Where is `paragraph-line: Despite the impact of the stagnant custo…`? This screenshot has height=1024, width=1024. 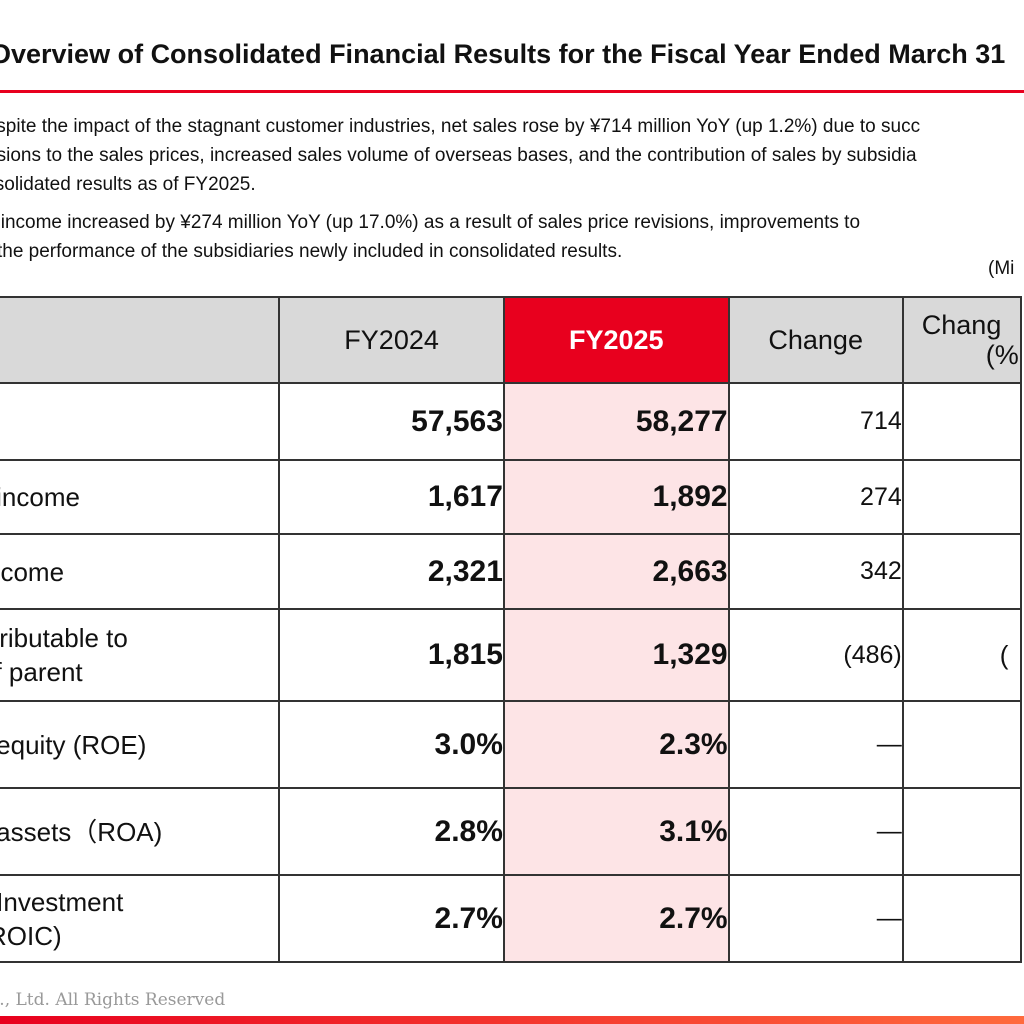 paragraph-line: Despite the impact of the stagnant custo… is located at coordinates (460, 126).